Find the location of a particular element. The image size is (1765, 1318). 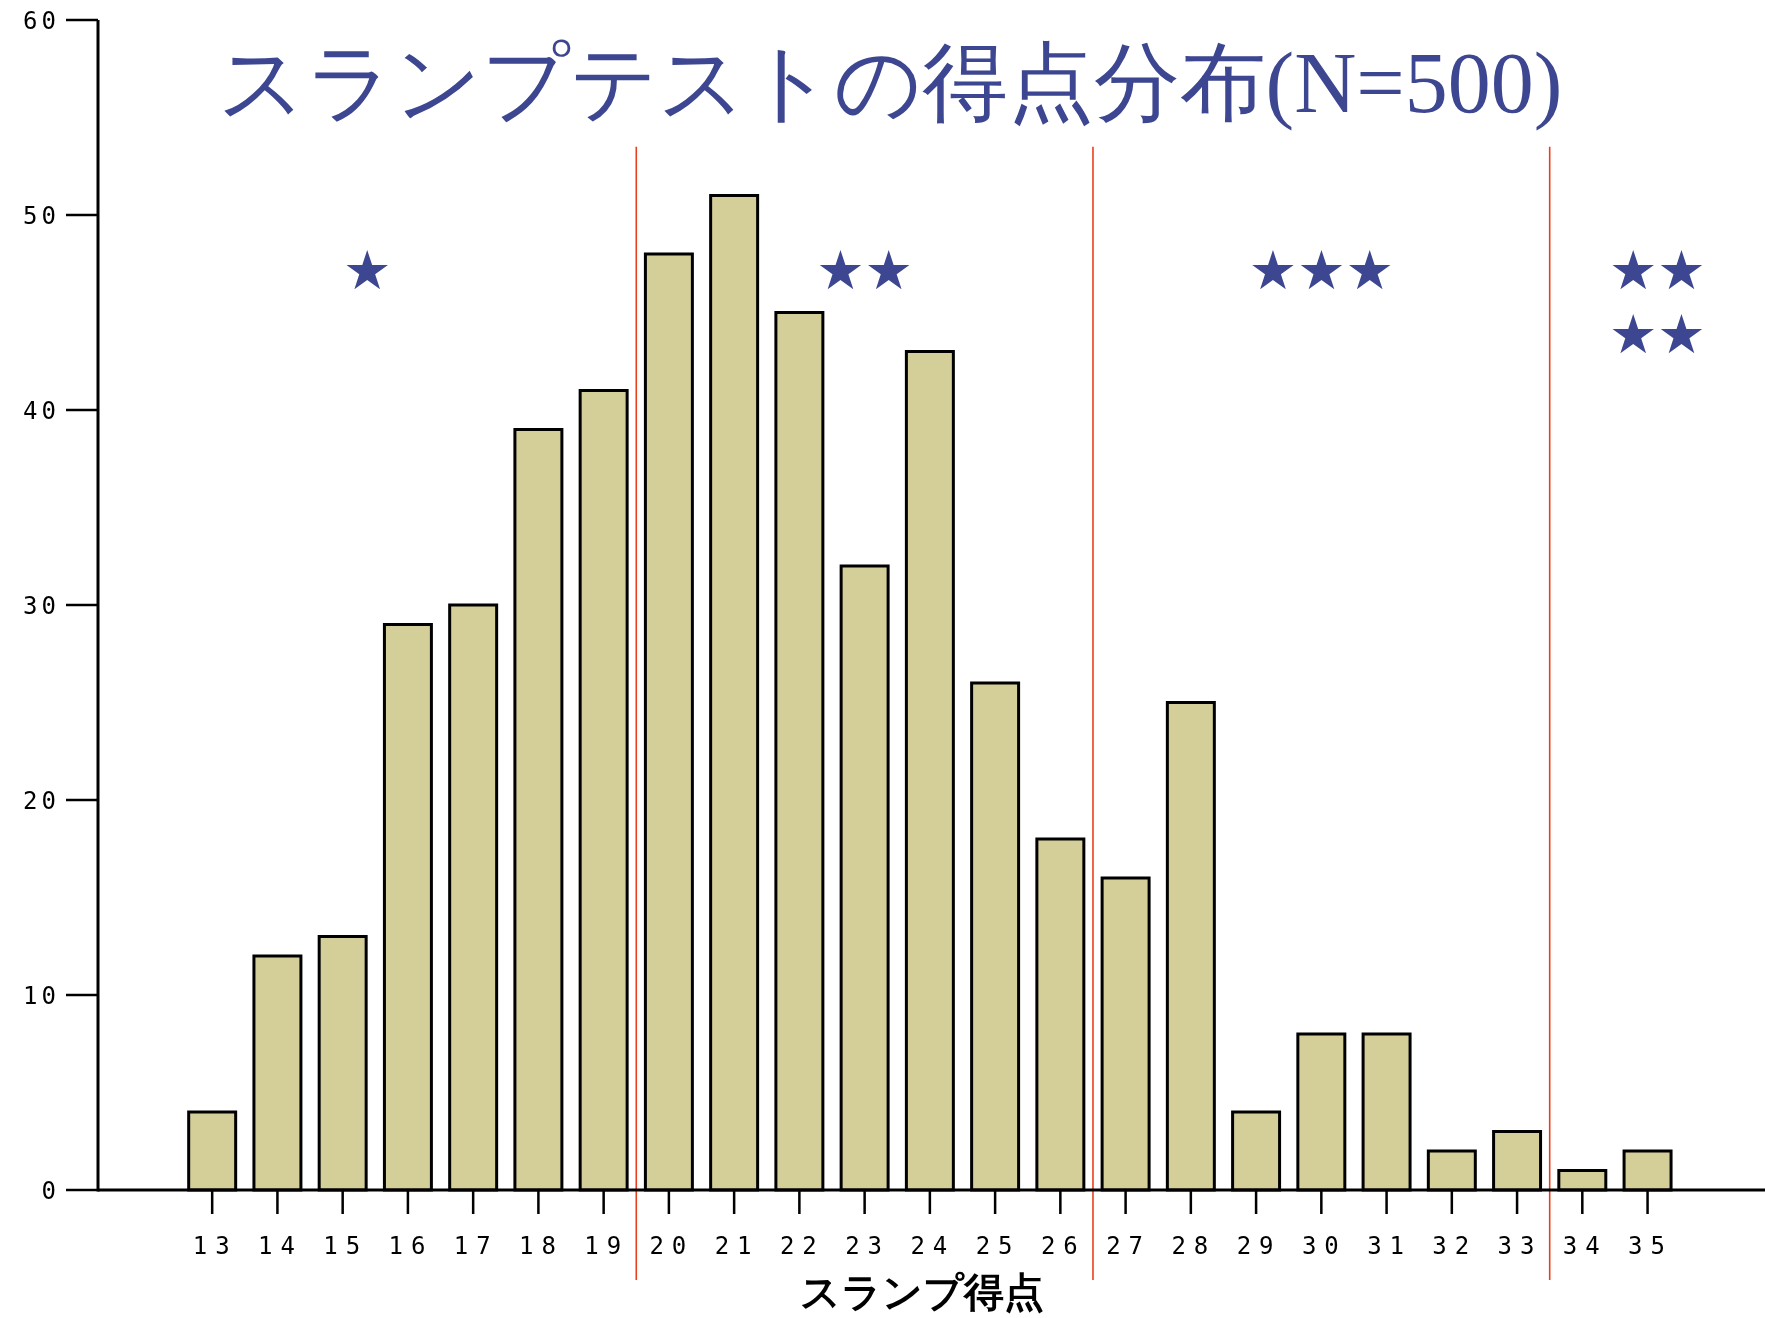

x-tick-label: 18 is located at coordinates (541, 1246).